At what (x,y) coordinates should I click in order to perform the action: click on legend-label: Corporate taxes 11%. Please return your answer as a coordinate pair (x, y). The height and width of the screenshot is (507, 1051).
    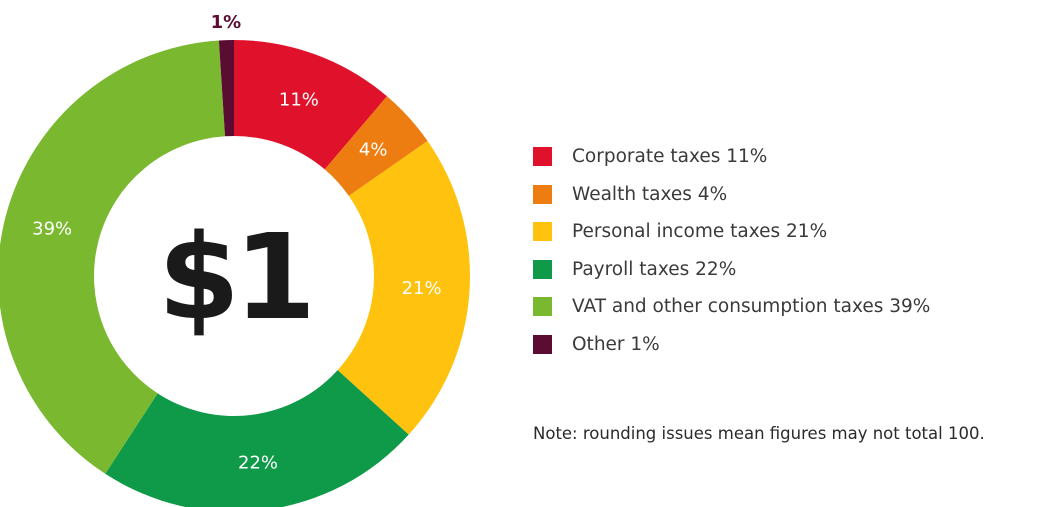
    Looking at the image, I should click on (670, 157).